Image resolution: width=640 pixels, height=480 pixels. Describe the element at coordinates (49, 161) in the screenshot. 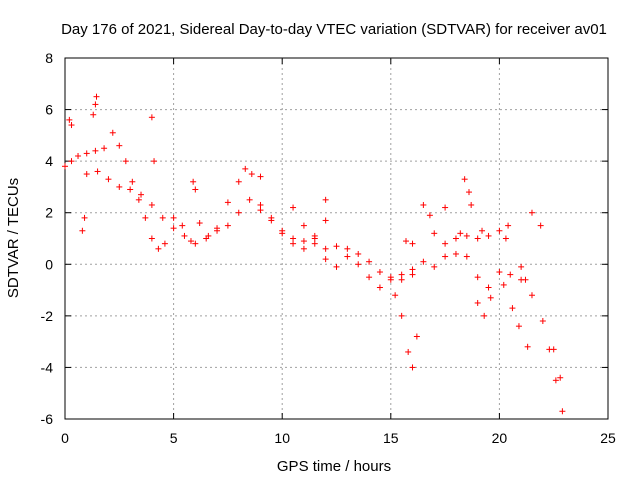

I see `y-tick-label: 4` at that location.